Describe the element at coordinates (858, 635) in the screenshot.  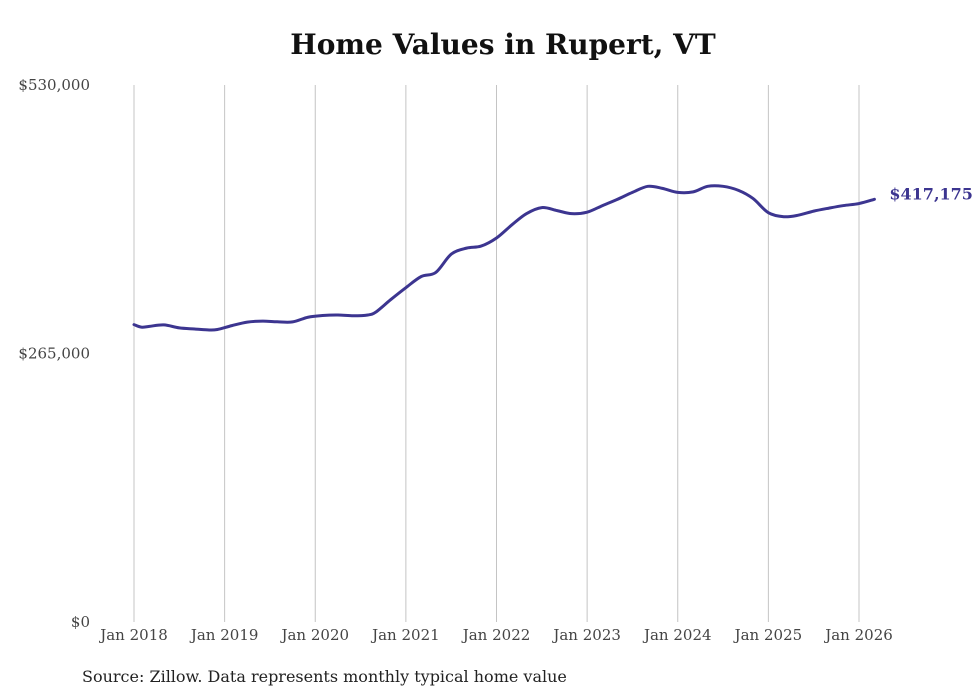
I see `x-tick-label: Jan 2026` at that location.